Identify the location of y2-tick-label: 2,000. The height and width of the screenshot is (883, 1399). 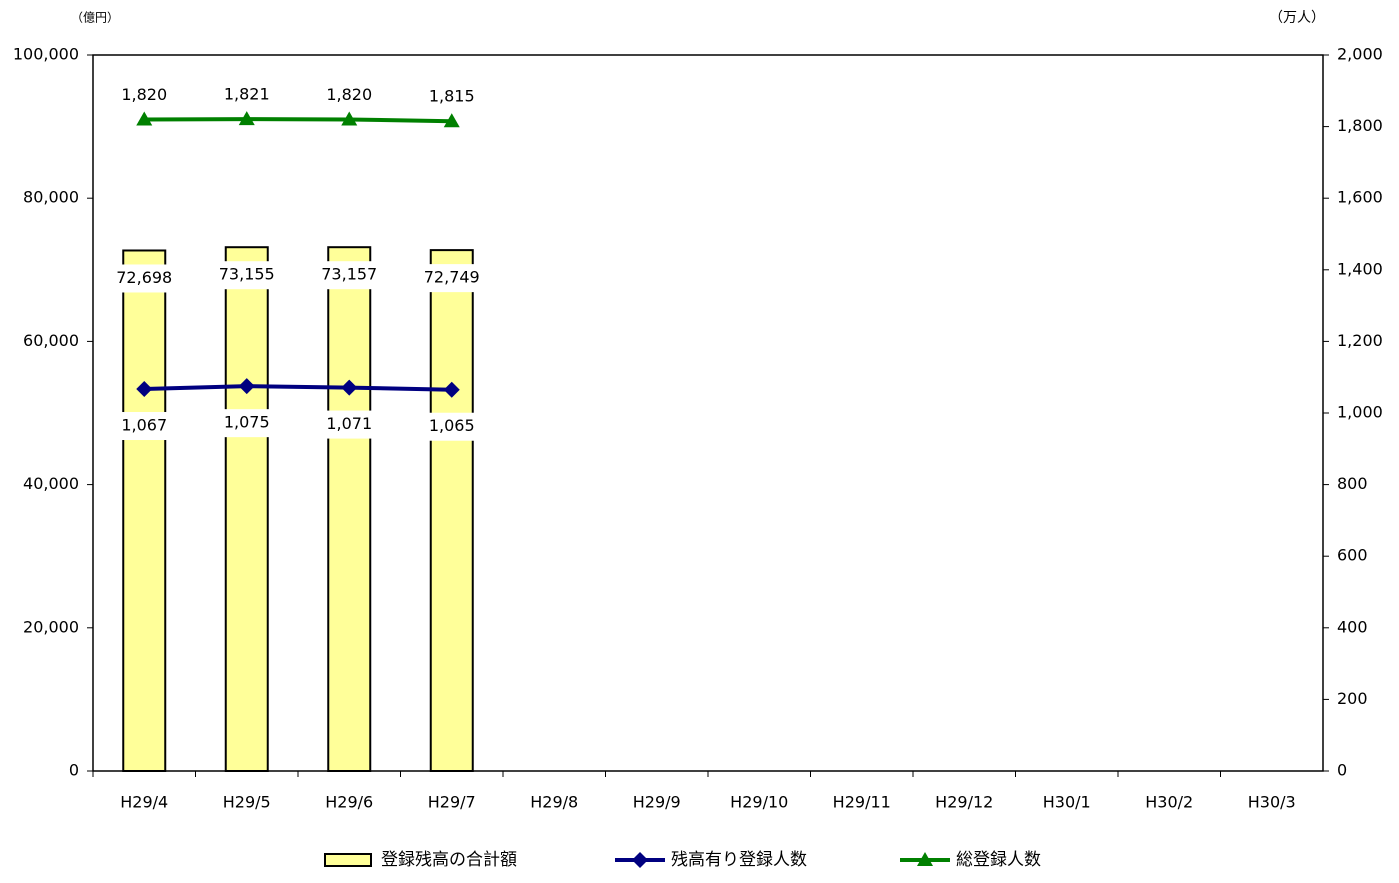
(1360, 54).